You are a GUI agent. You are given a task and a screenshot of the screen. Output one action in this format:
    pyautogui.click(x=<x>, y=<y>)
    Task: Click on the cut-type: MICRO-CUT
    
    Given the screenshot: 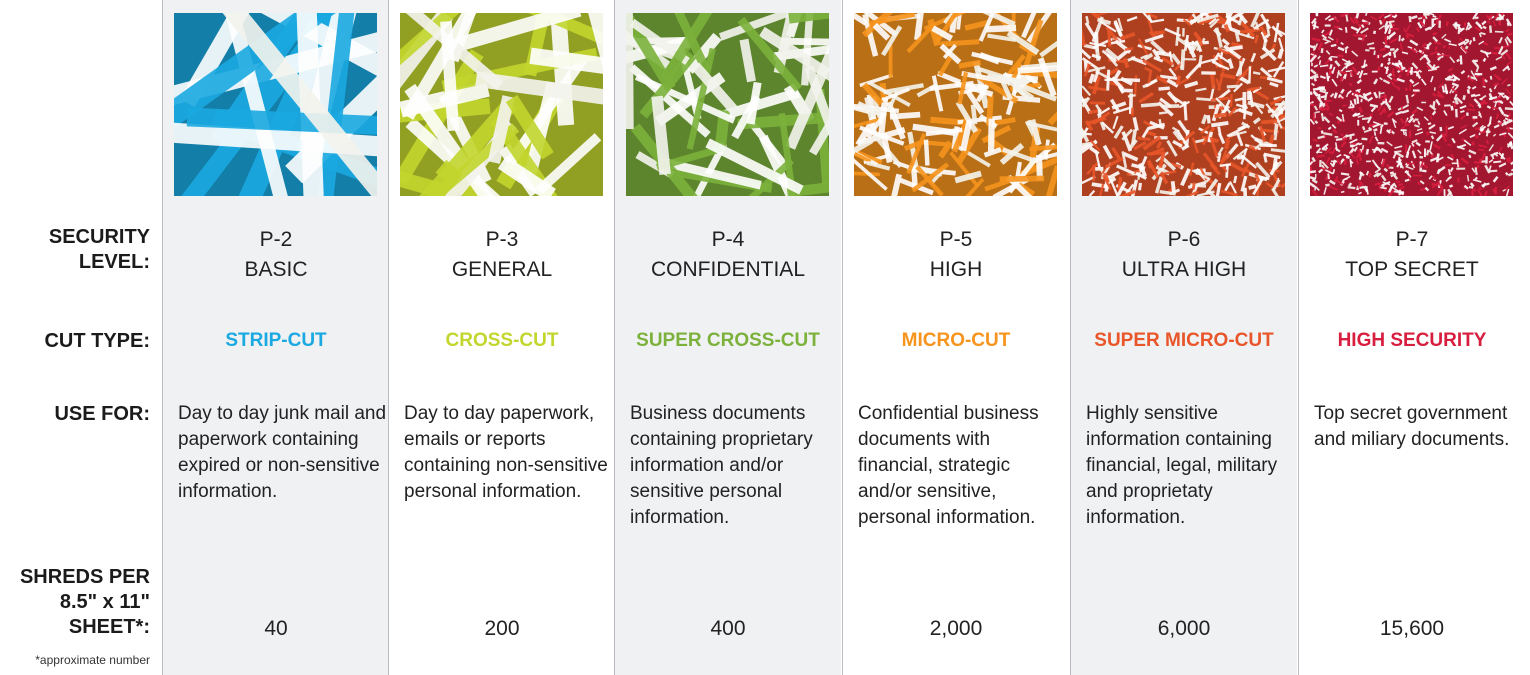 What is the action you would take?
    pyautogui.click(x=956, y=340)
    